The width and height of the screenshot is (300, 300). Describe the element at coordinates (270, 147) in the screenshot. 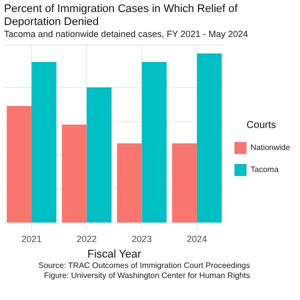

I see `legend-label: Nationwide` at that location.